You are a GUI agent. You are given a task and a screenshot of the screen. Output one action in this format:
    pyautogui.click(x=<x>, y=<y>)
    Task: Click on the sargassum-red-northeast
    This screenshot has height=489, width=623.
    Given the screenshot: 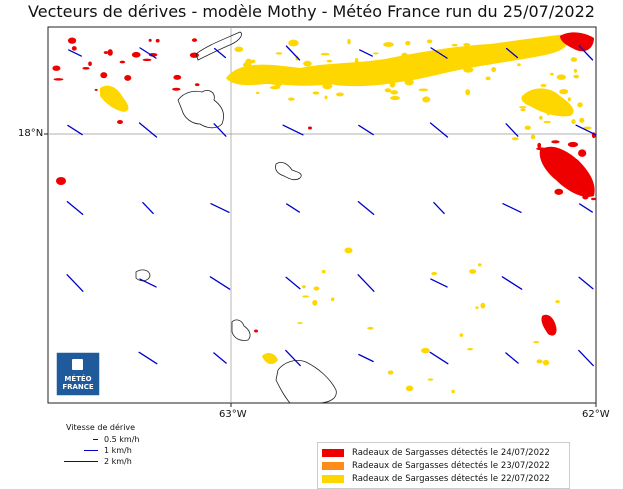 What is the action you would take?
    pyautogui.click(x=577, y=42)
    